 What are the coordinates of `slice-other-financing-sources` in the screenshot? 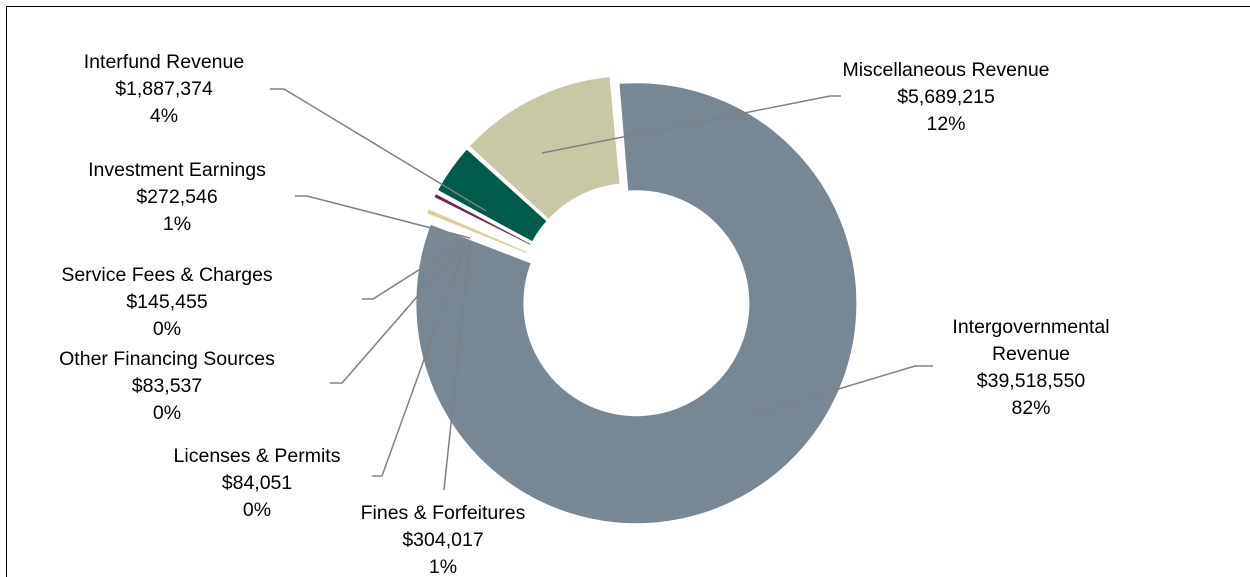 It's located at (479, 226).